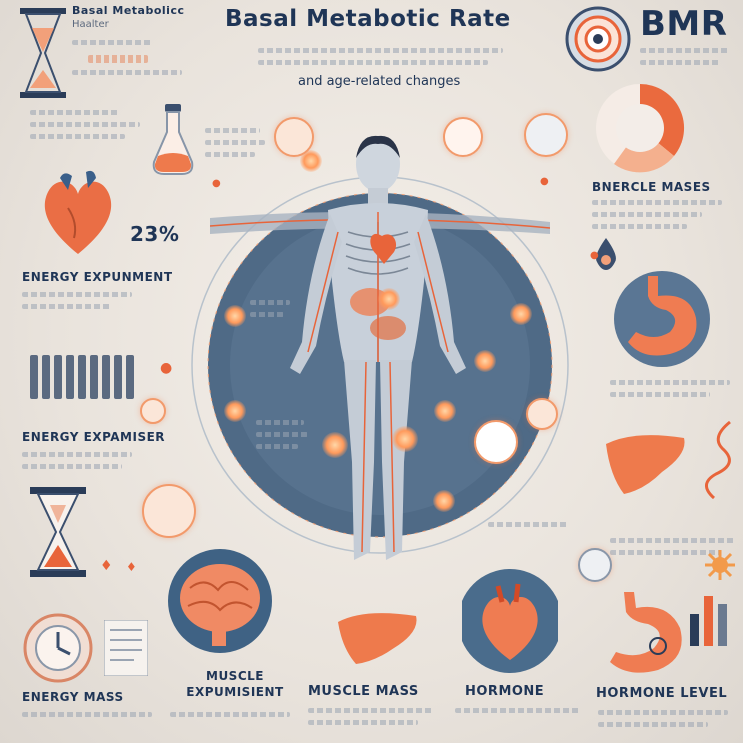 The image size is (743, 743). I want to click on heart-anatomy-icon, so click(510, 621).